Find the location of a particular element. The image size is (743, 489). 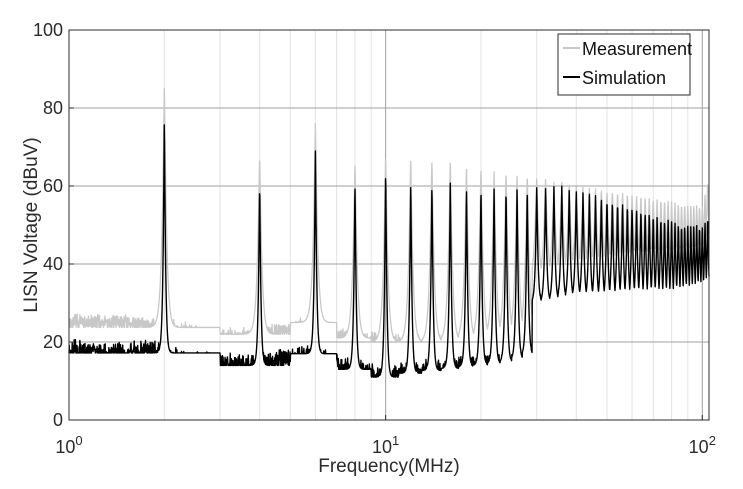

x-axis-label: Frequency(MHz) is located at coordinates (388, 466).